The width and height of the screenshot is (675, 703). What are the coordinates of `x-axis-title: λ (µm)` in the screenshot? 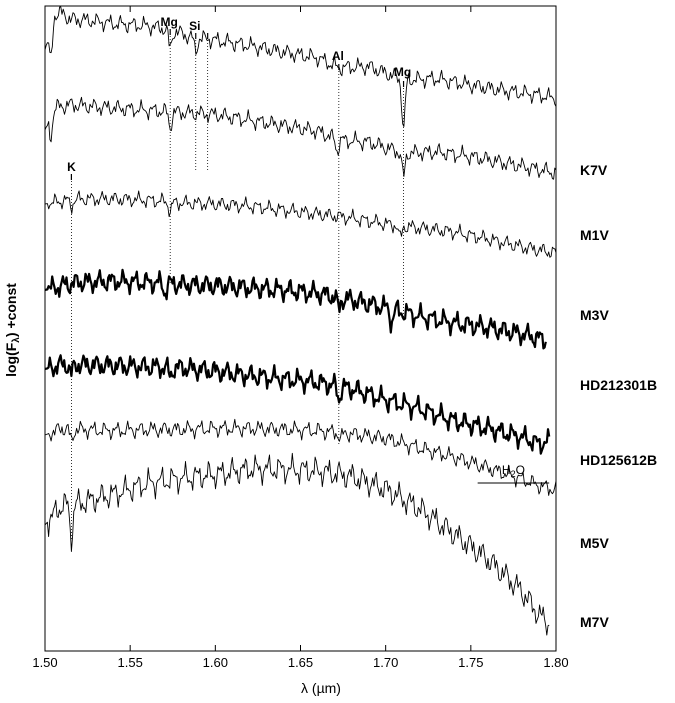 It's located at (321, 688).